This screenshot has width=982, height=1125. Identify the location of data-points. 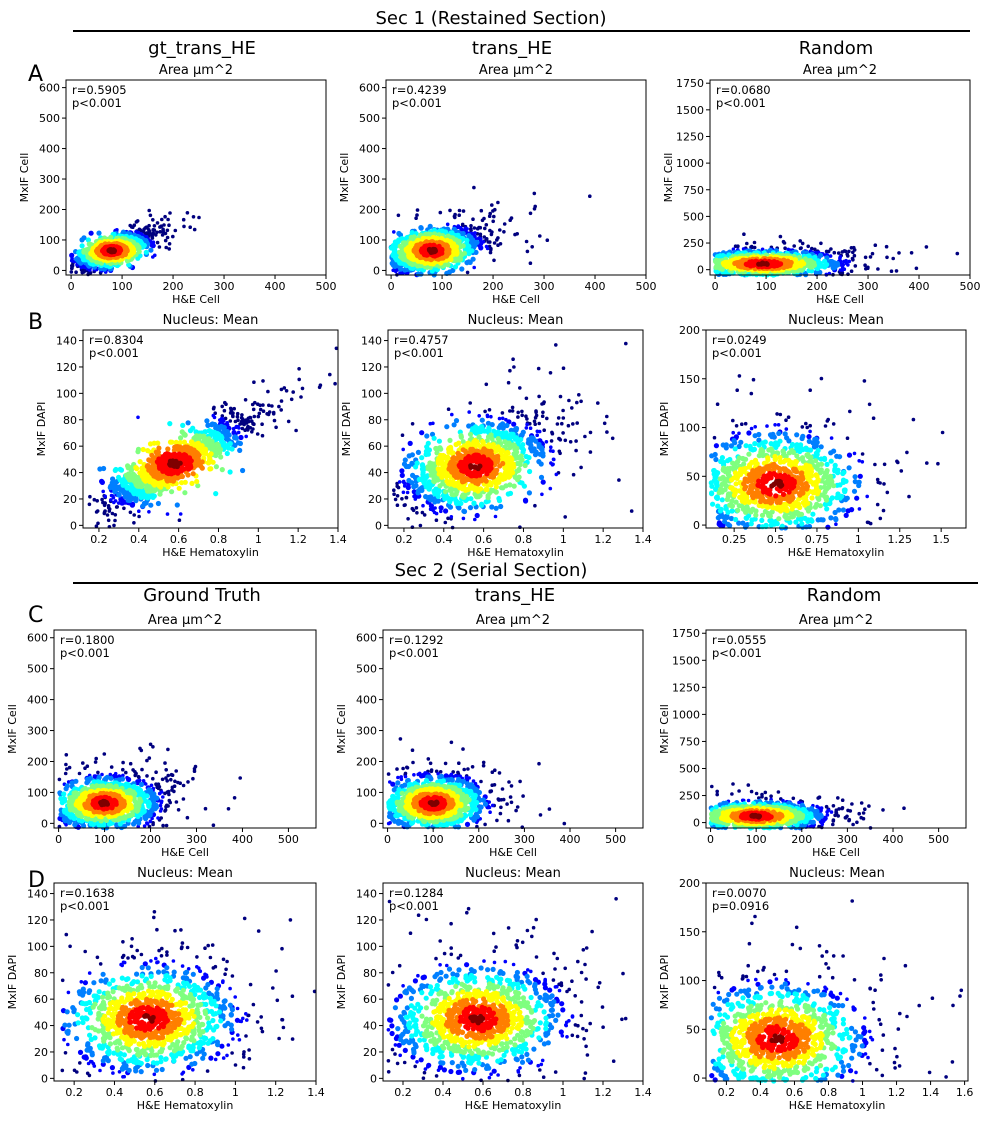
(836, 255).